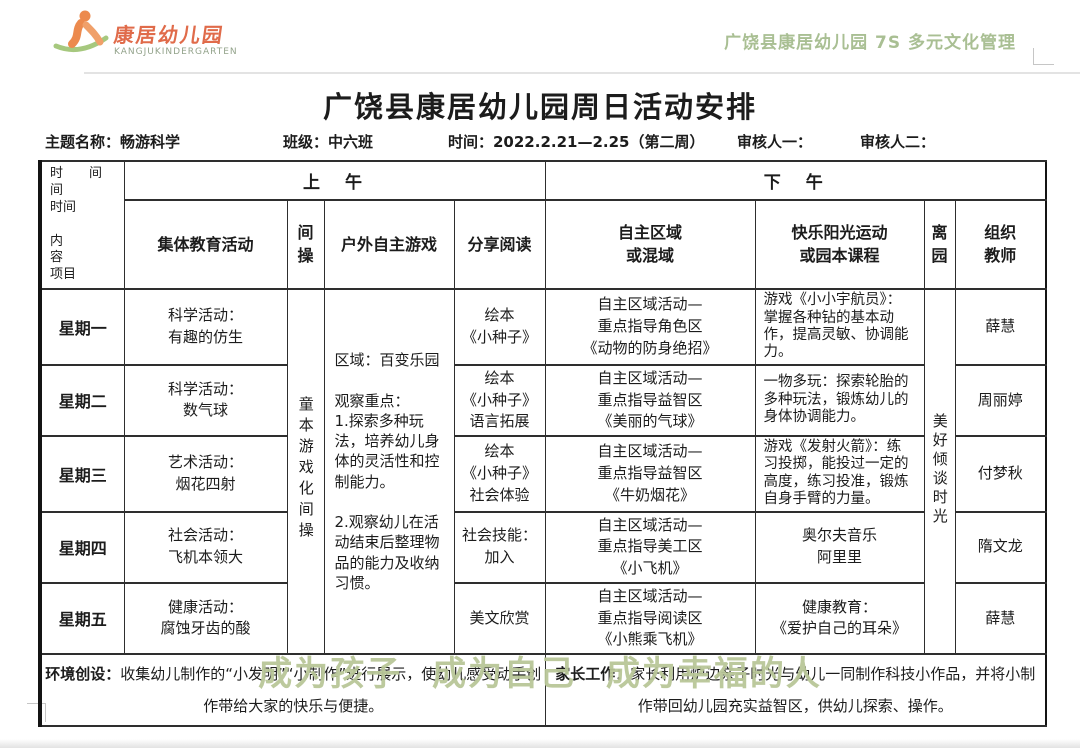 Image resolution: width=1080 pixels, height=748 pixels. I want to click on sunshine-sports-cell: 一物多玩：探索轮胎的多种玩法，锻炼幼儿的身体协调能力。, so click(839, 400).